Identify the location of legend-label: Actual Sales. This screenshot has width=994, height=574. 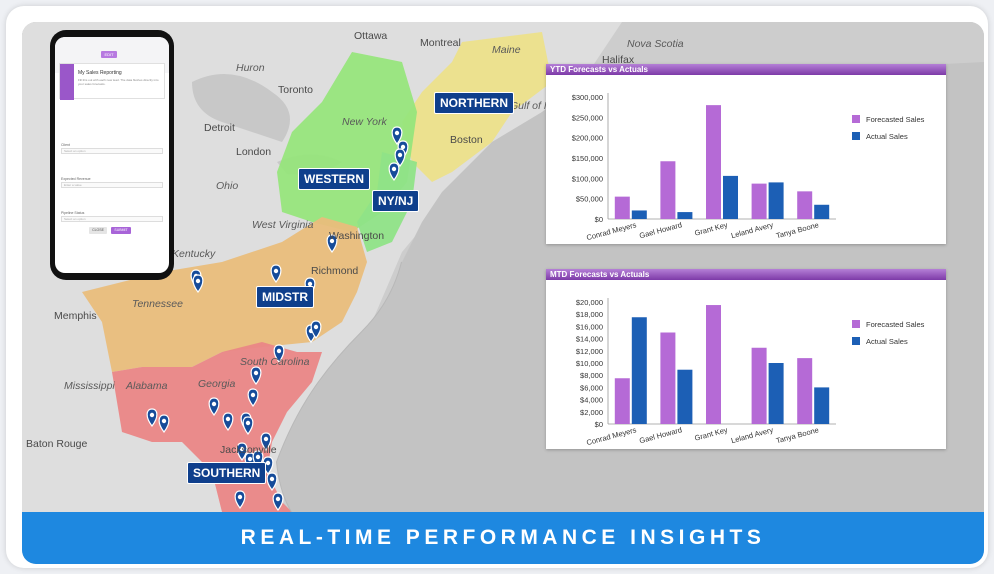
(887, 341).